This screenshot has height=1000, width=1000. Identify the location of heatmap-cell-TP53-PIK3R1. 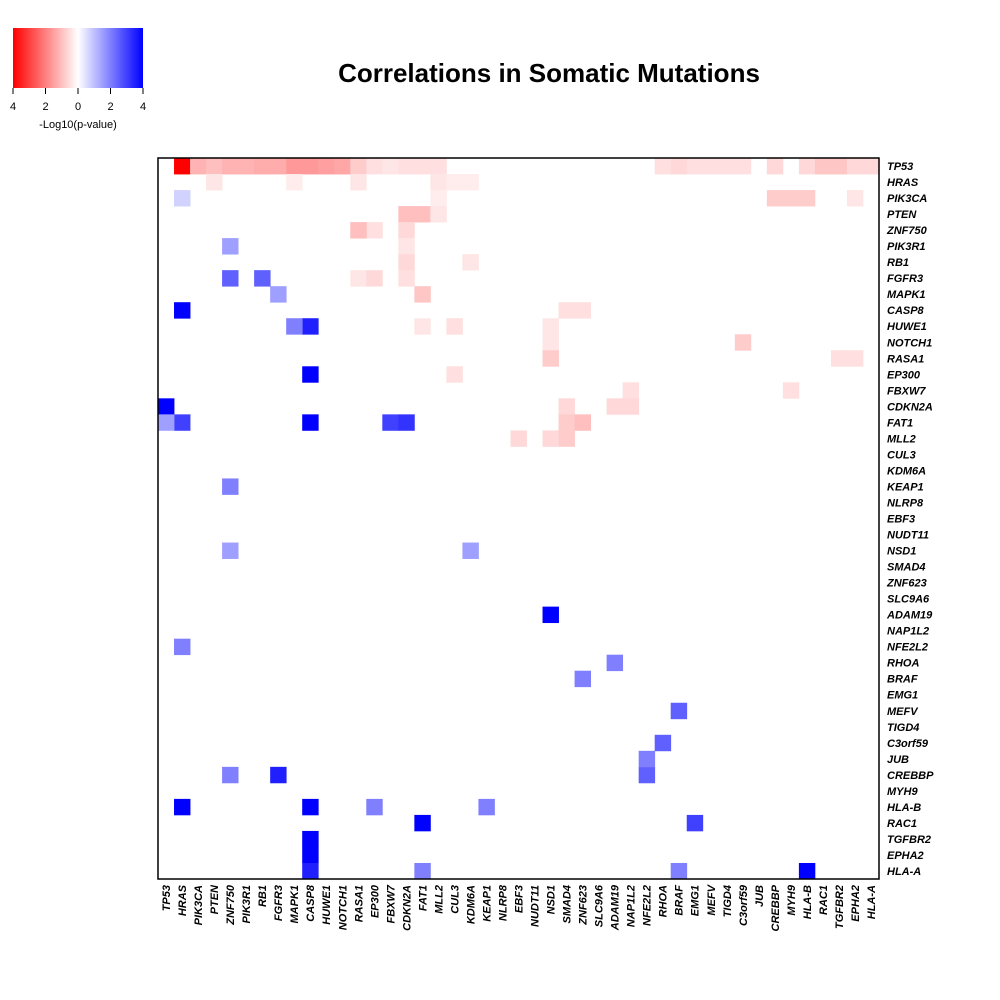
(246, 166).